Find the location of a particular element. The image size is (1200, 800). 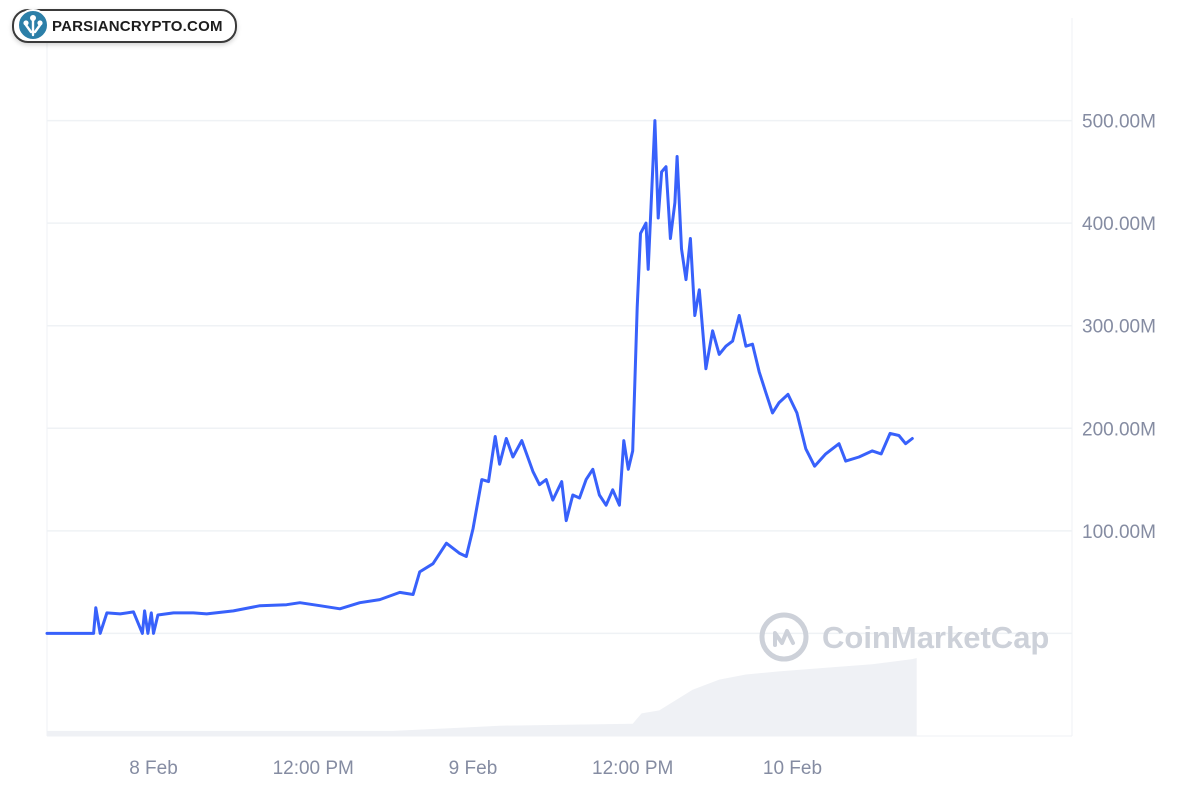

x-tick-label: 9 Feb is located at coordinates (473, 768).